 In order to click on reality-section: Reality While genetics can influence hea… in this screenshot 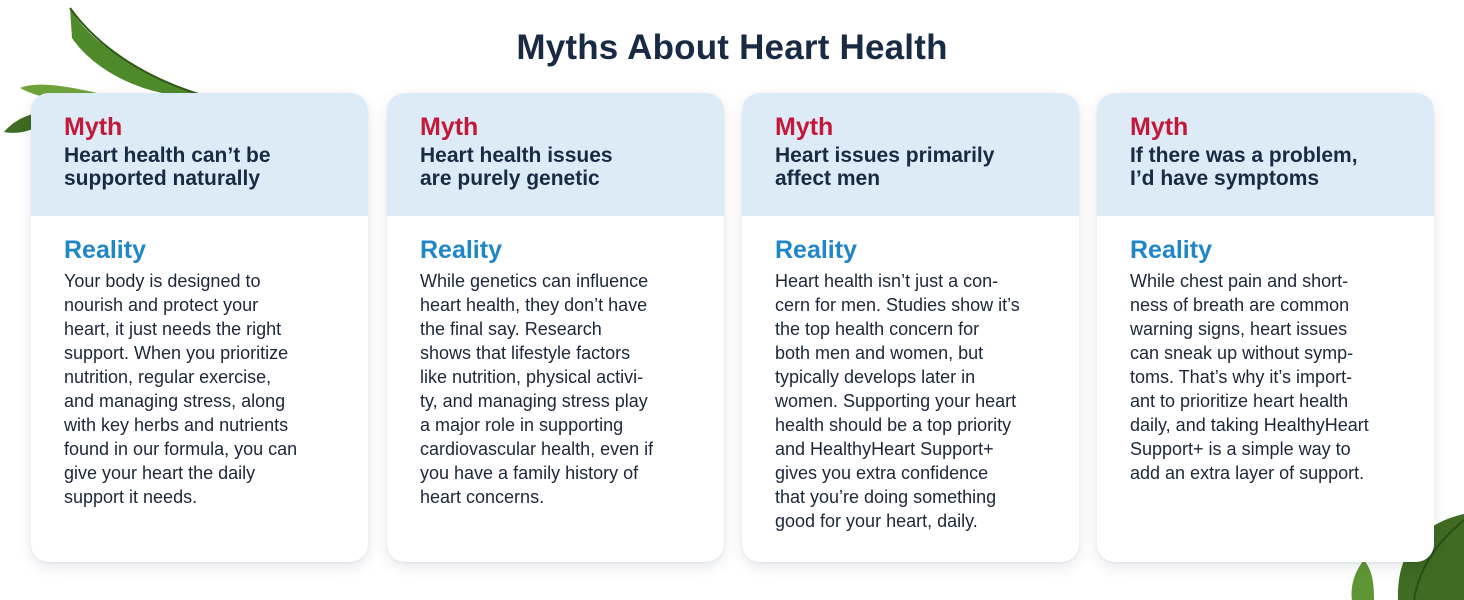, I will do `click(555, 362)`.